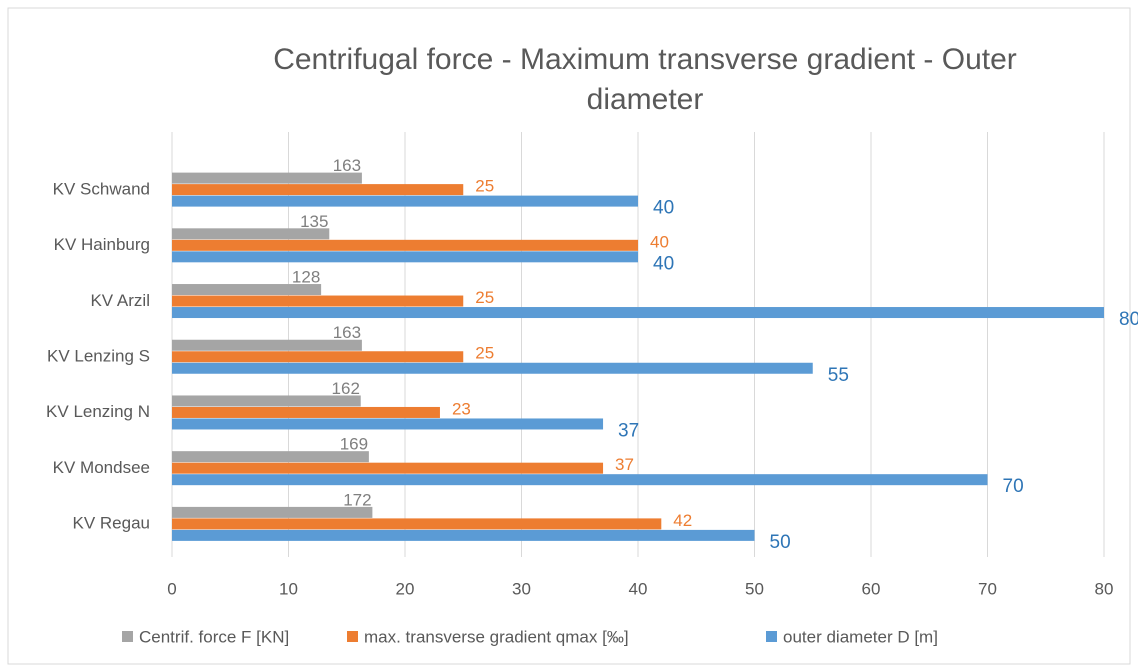  Describe the element at coordinates (682, 520) in the screenshot. I see `data-label: 42` at that location.